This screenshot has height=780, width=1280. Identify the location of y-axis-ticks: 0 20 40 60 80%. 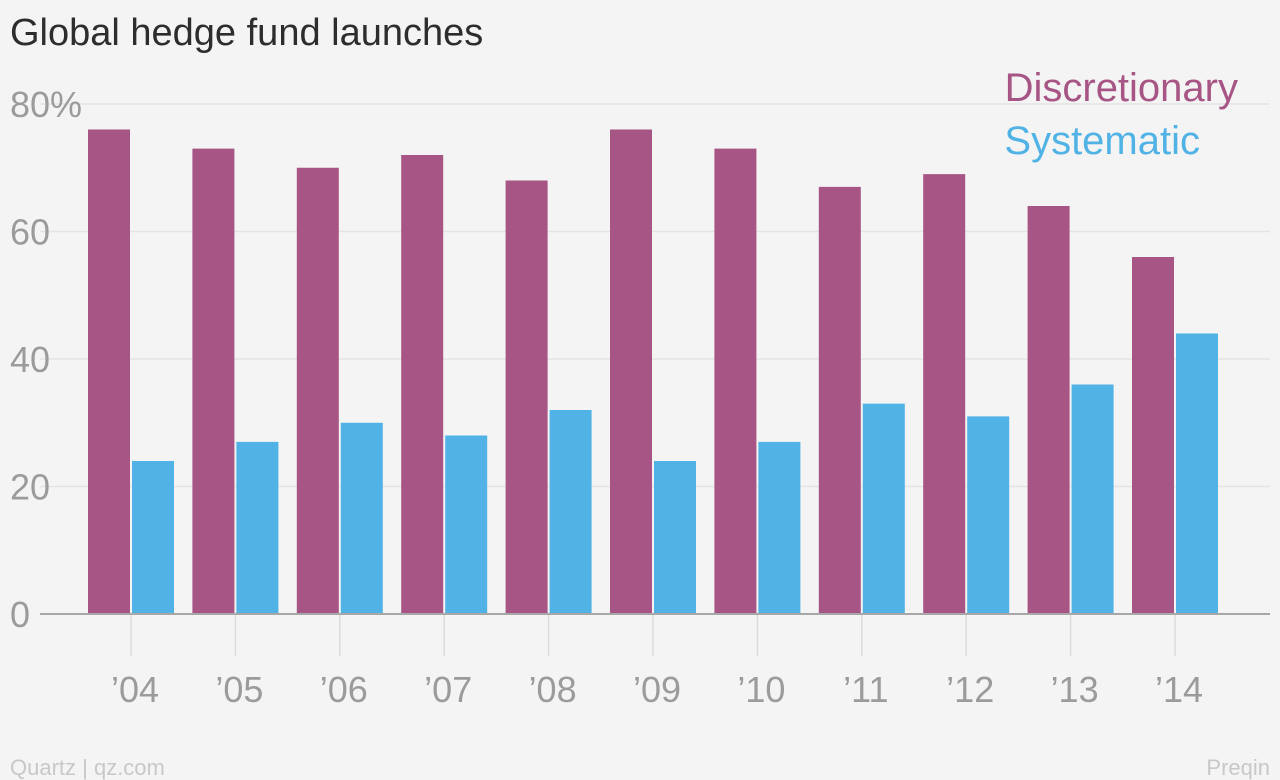
(46, 359).